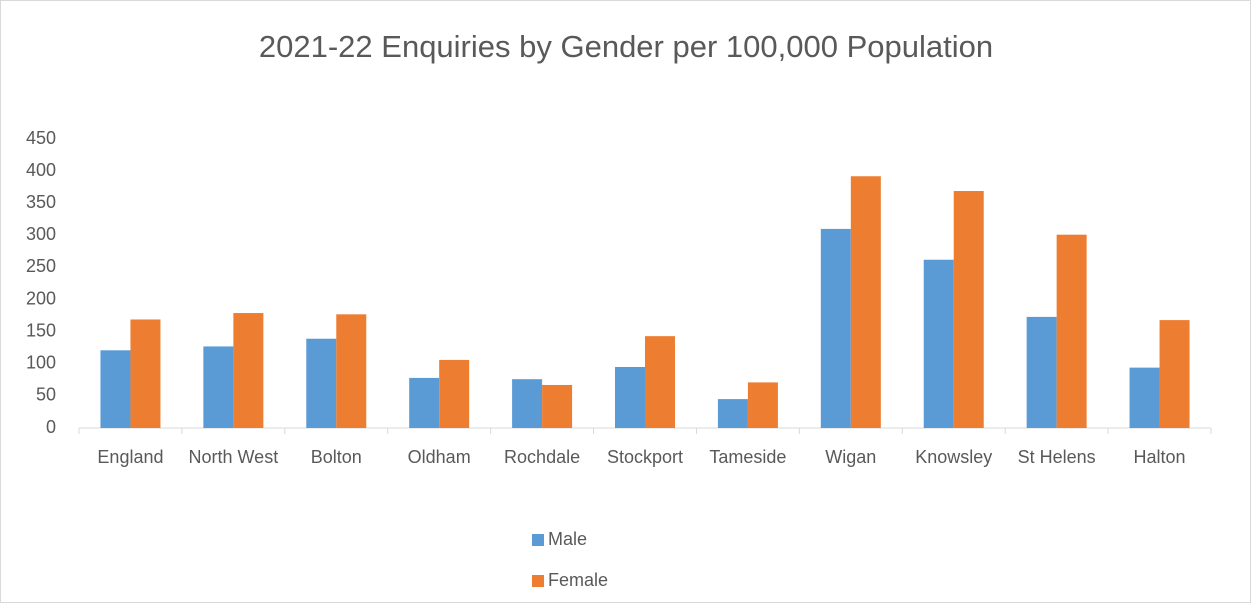 This screenshot has height=603, width=1251. What do you see at coordinates (1159, 457) in the screenshot?
I see `x-tick-label: Halton` at bounding box center [1159, 457].